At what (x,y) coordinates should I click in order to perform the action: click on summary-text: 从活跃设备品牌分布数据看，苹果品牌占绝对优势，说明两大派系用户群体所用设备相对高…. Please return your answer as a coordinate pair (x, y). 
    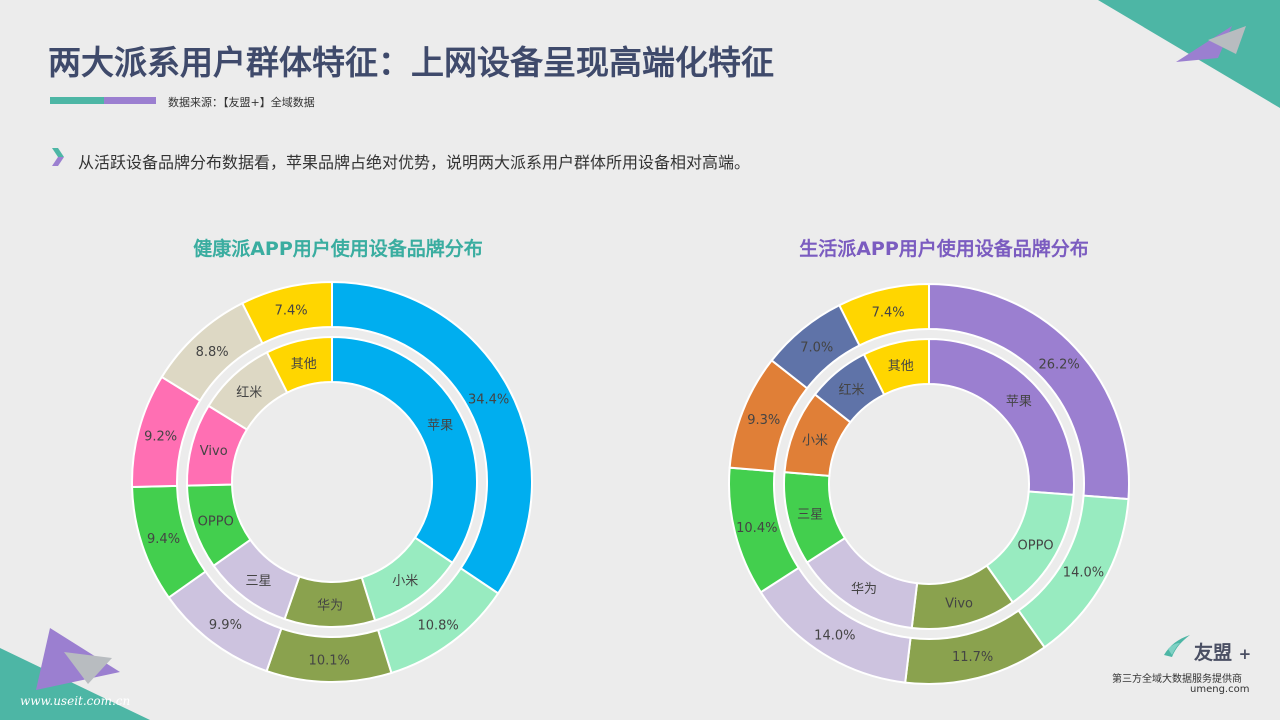
    Looking at the image, I should click on (414, 162).